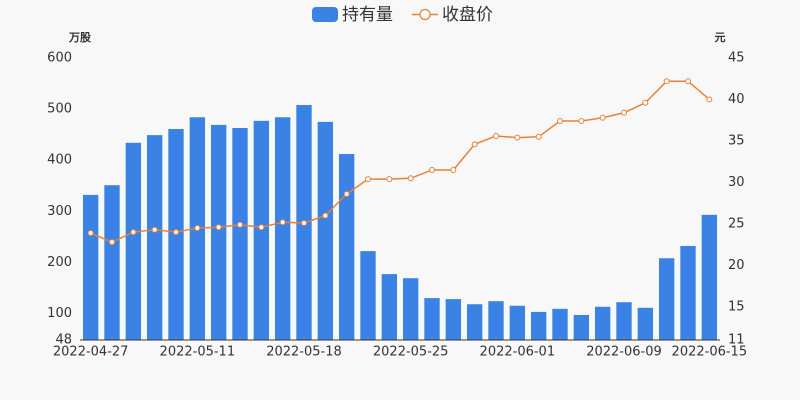 The image size is (800, 400). I want to click on legend-label: 收盘价, so click(467, 15).